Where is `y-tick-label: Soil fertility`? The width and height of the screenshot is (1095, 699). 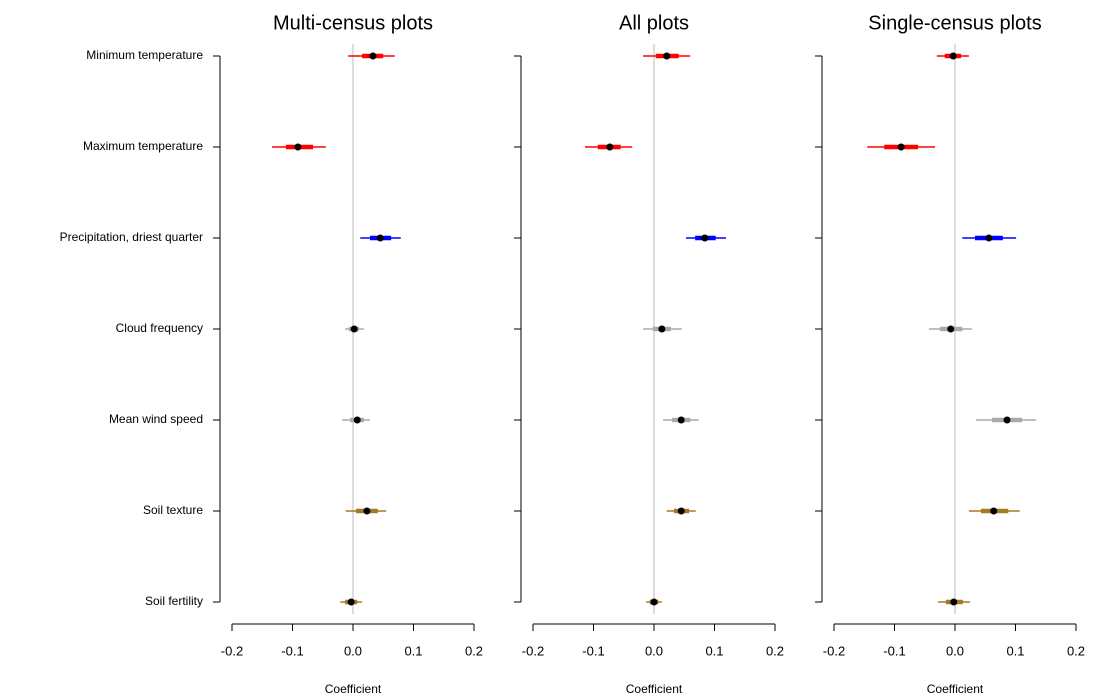 y-tick-label: Soil fertility is located at coordinates (174, 601).